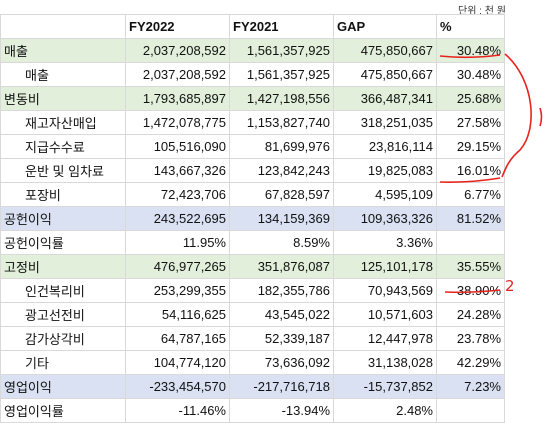 This screenshot has height=423, width=547. What do you see at coordinates (177, 314) in the screenshot?
I see `cell-value: 54,116,625` at bounding box center [177, 314].